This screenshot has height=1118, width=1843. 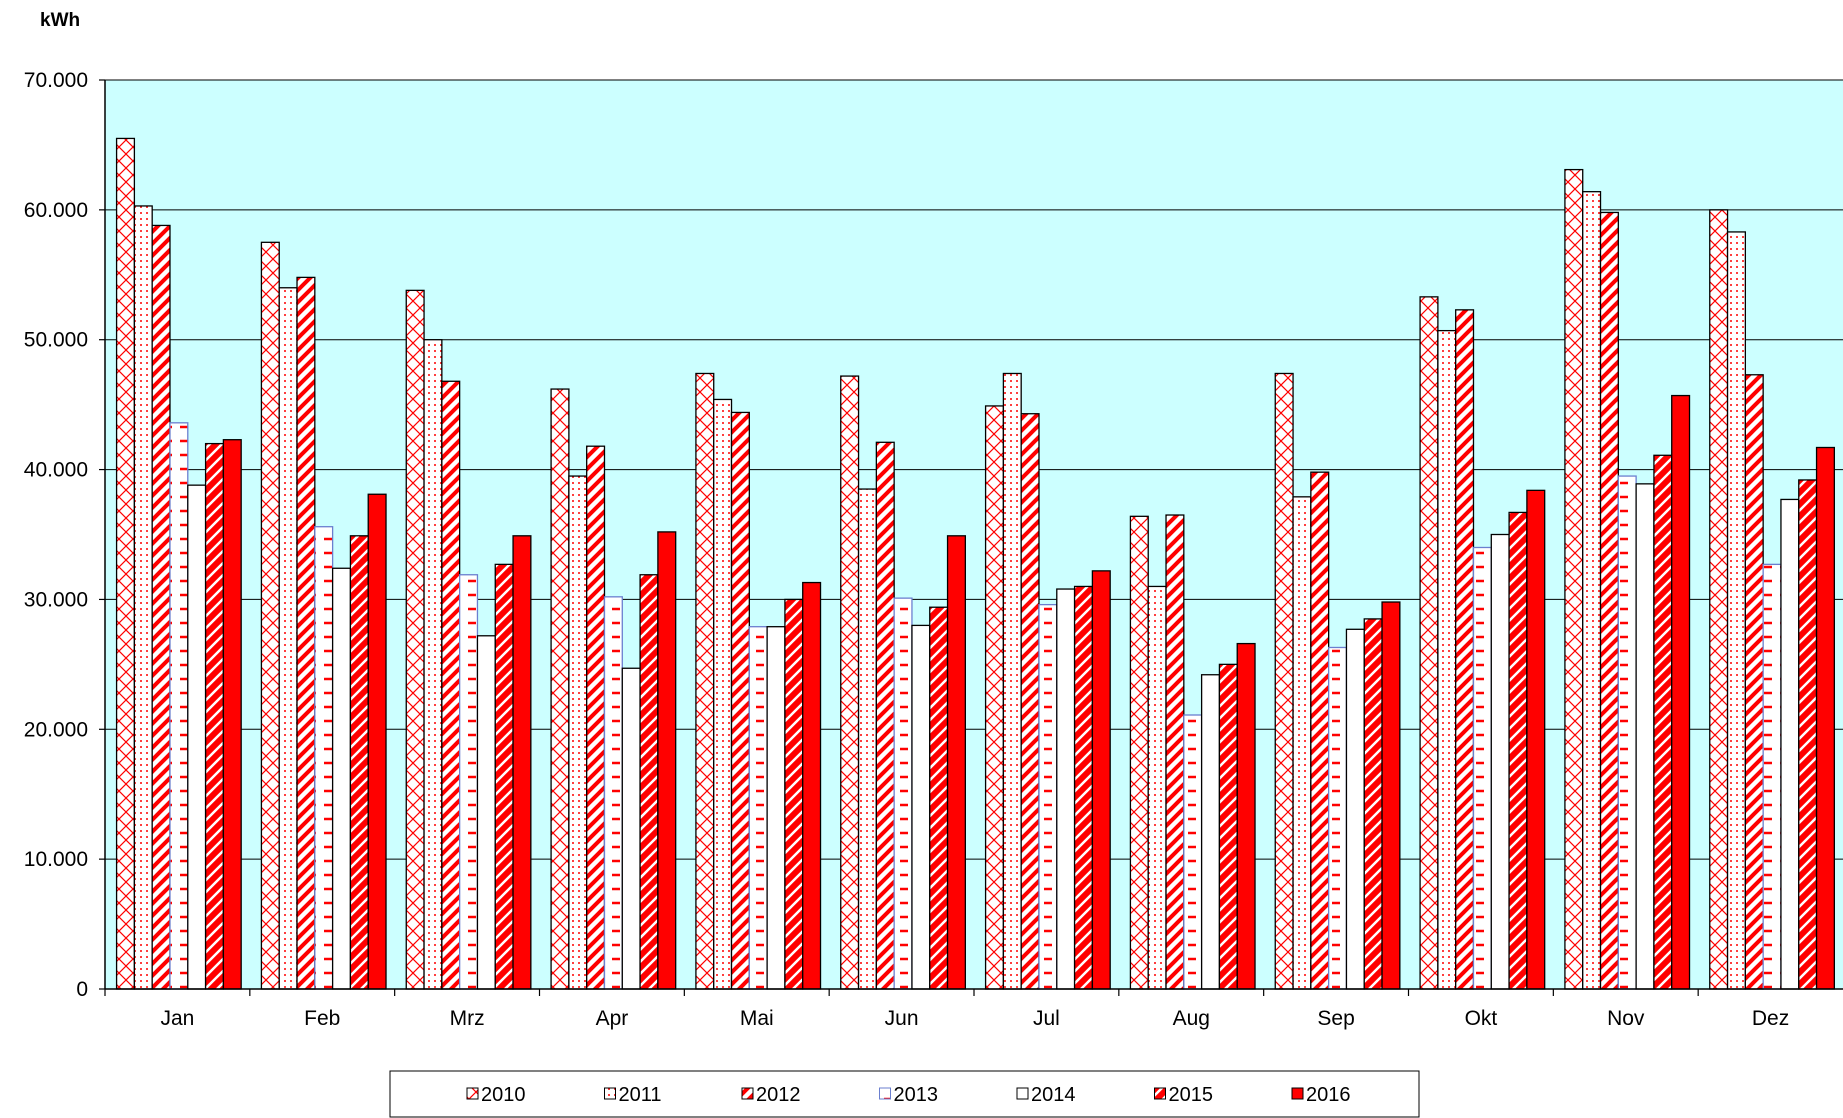 What do you see at coordinates (1320, 730) in the screenshot?
I see `bar-2012-Sep` at bounding box center [1320, 730].